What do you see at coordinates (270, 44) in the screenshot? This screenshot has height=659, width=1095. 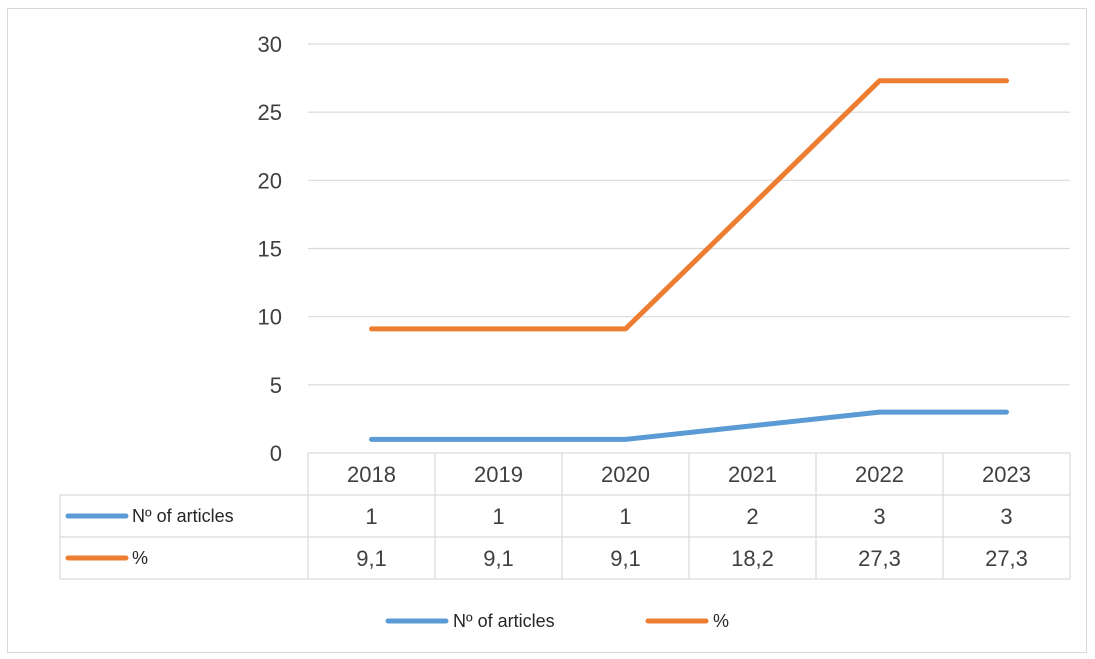 I see `y-tick-label: 30` at bounding box center [270, 44].